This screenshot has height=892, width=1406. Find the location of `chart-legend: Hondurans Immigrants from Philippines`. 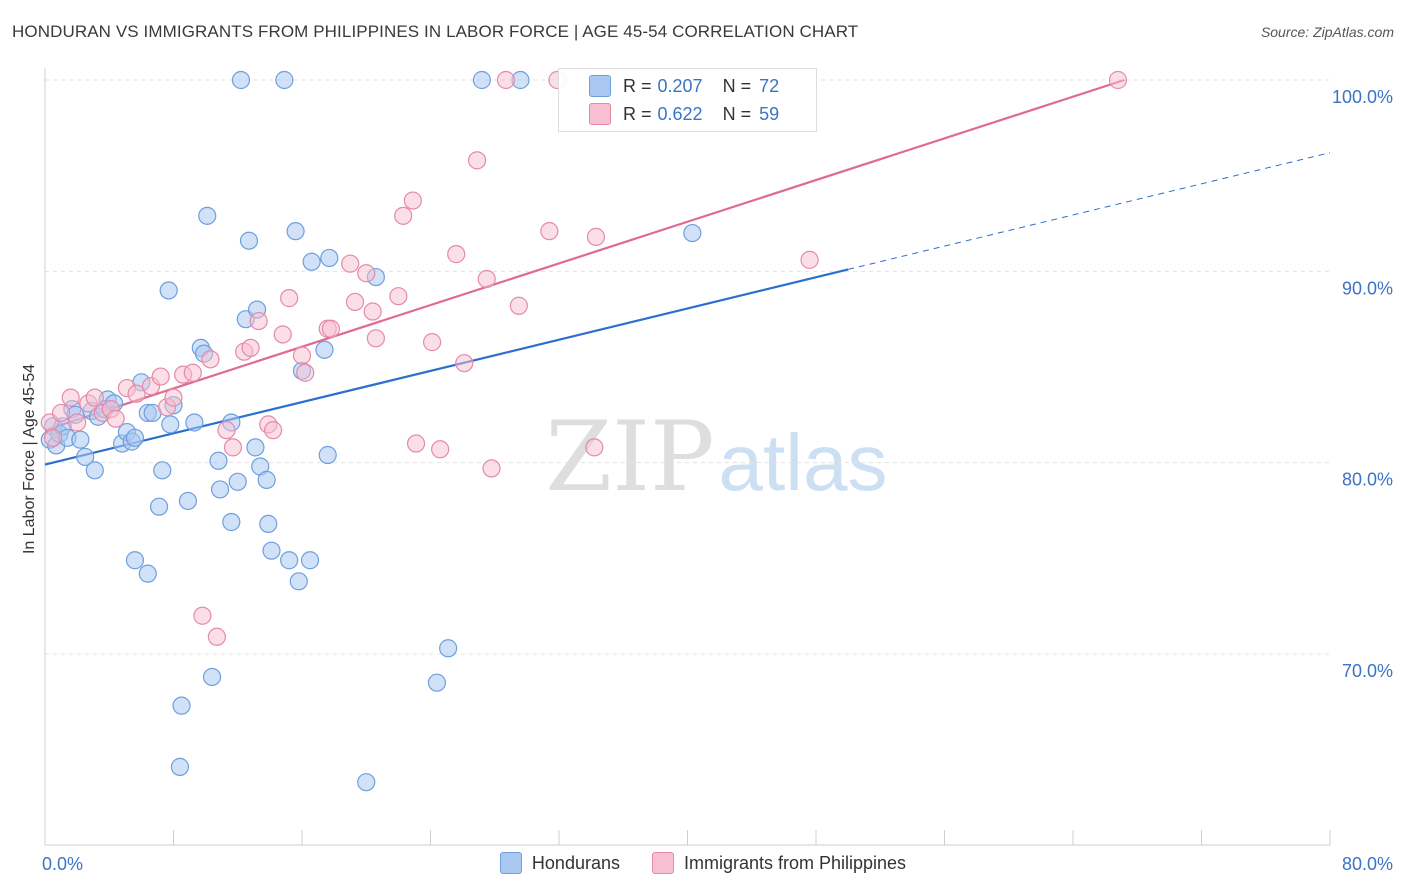

chart-legend: Hondurans Immigrants from Philippines is located at coordinates (703, 863).